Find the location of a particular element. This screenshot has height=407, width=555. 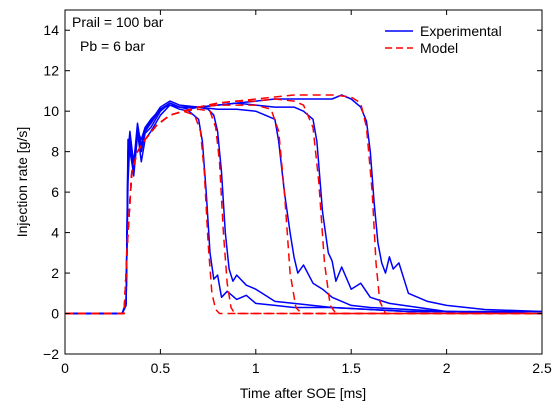

x-tick-label: 1.5 is located at coordinates (351, 368).